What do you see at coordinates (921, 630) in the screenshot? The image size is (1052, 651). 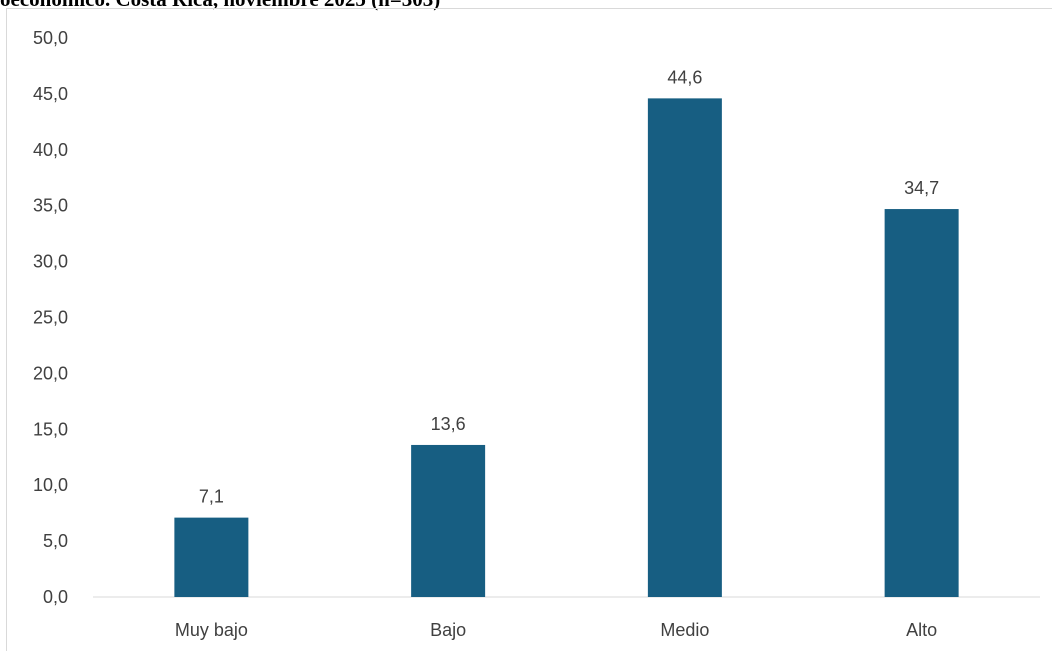 I see `x-tick-label: Alto` at bounding box center [921, 630].